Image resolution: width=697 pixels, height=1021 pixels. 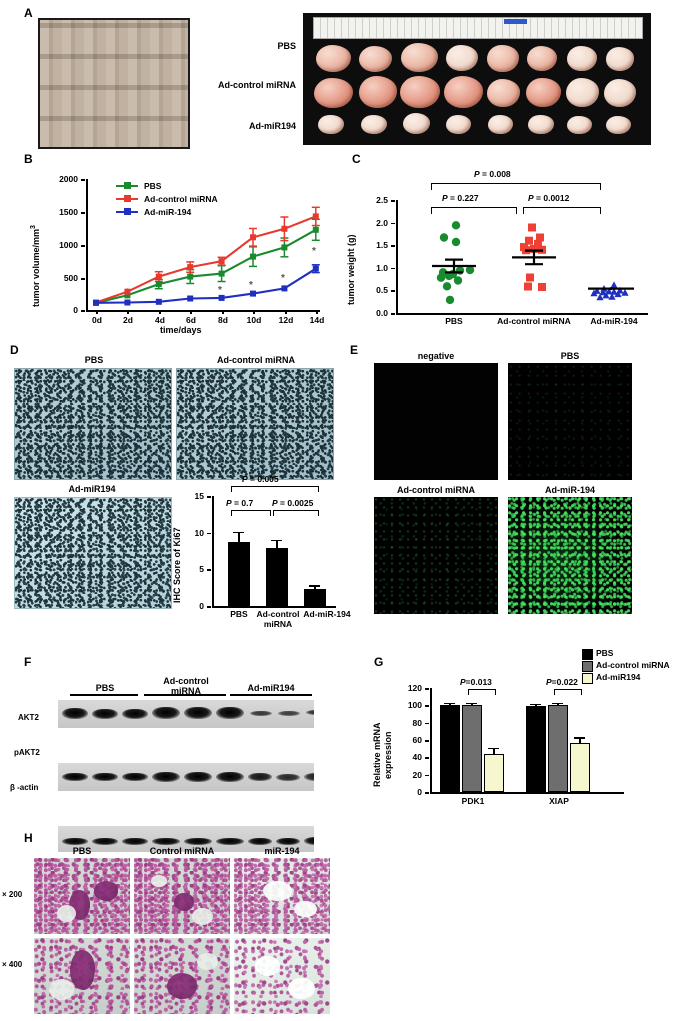 I want to click on panelC-pvalue-0.008: P P = 0.008= 0.008, so click(x=492, y=174).